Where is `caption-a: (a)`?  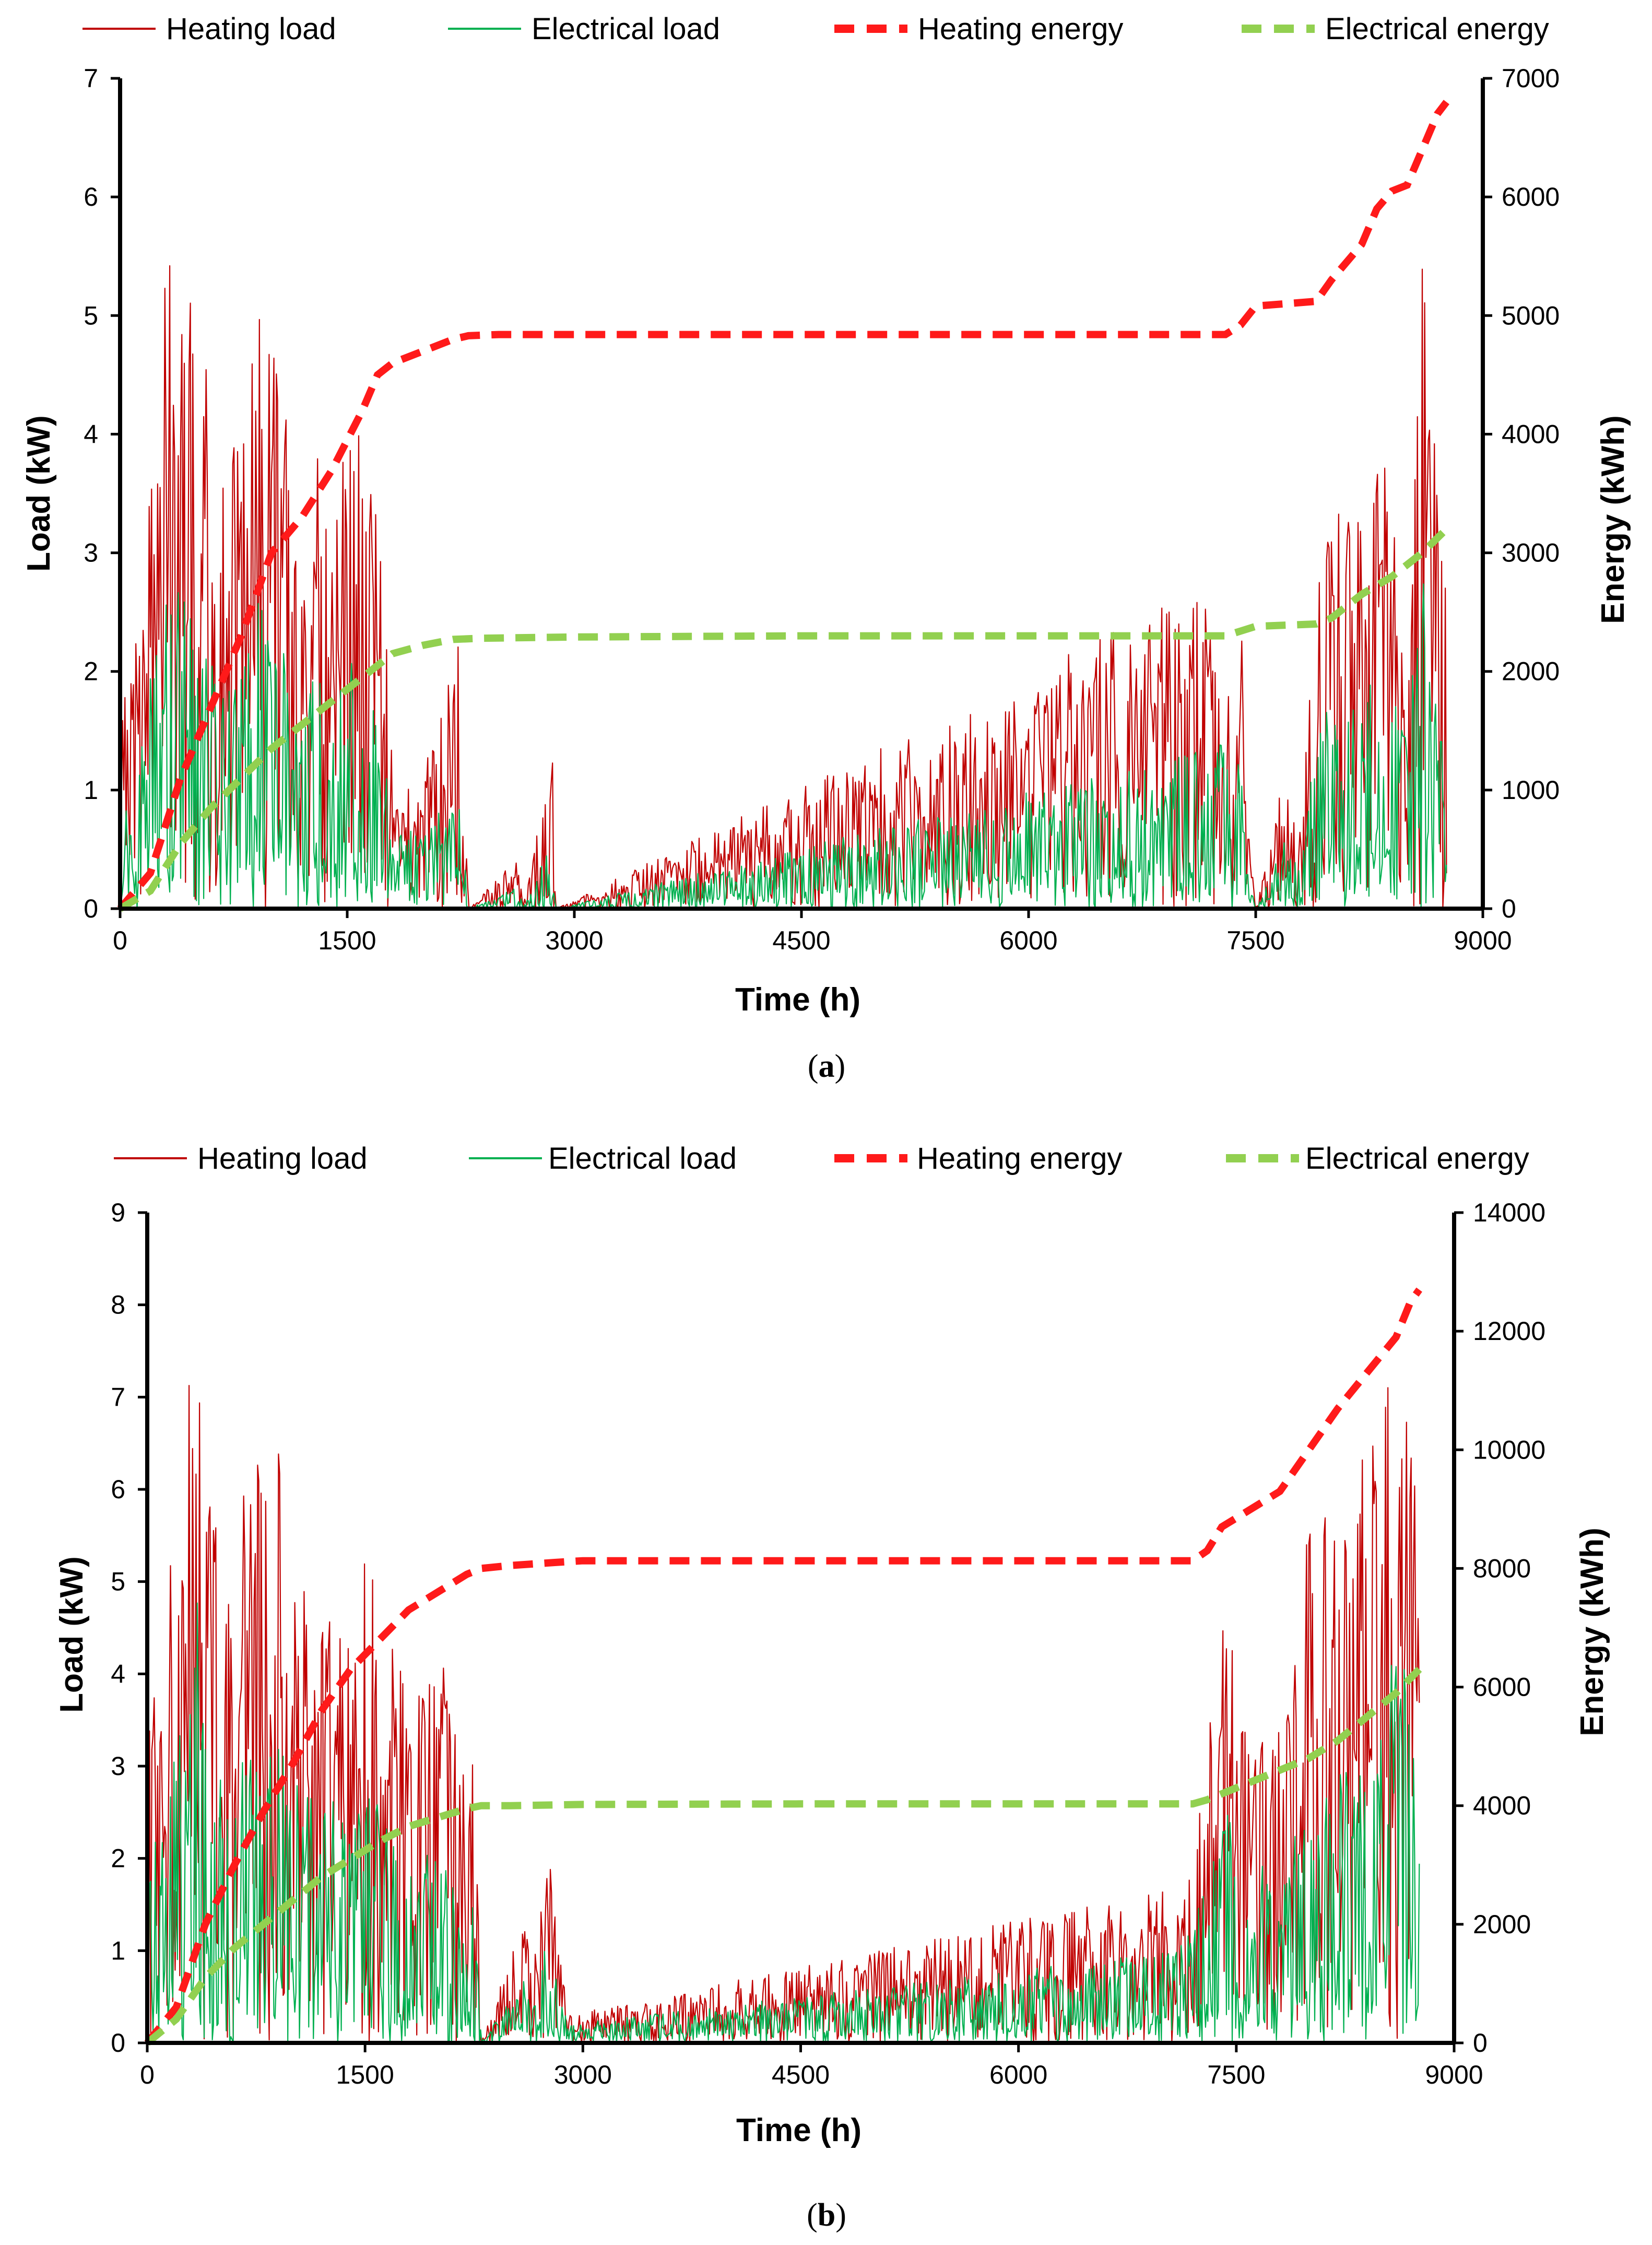 caption-a: (a) is located at coordinates (826, 1066).